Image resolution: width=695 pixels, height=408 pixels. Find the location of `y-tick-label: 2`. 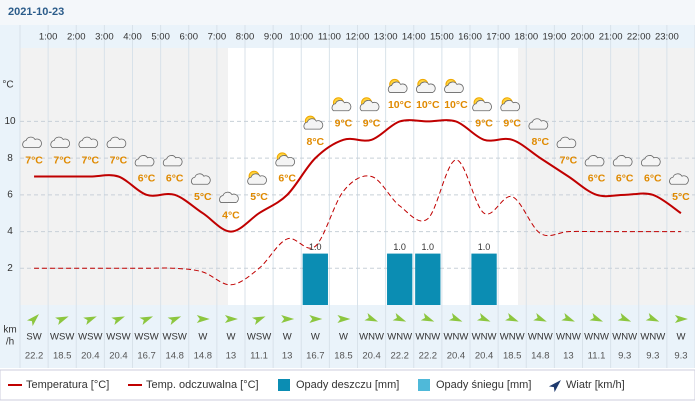

y-tick-label: 2 is located at coordinates (10, 268).